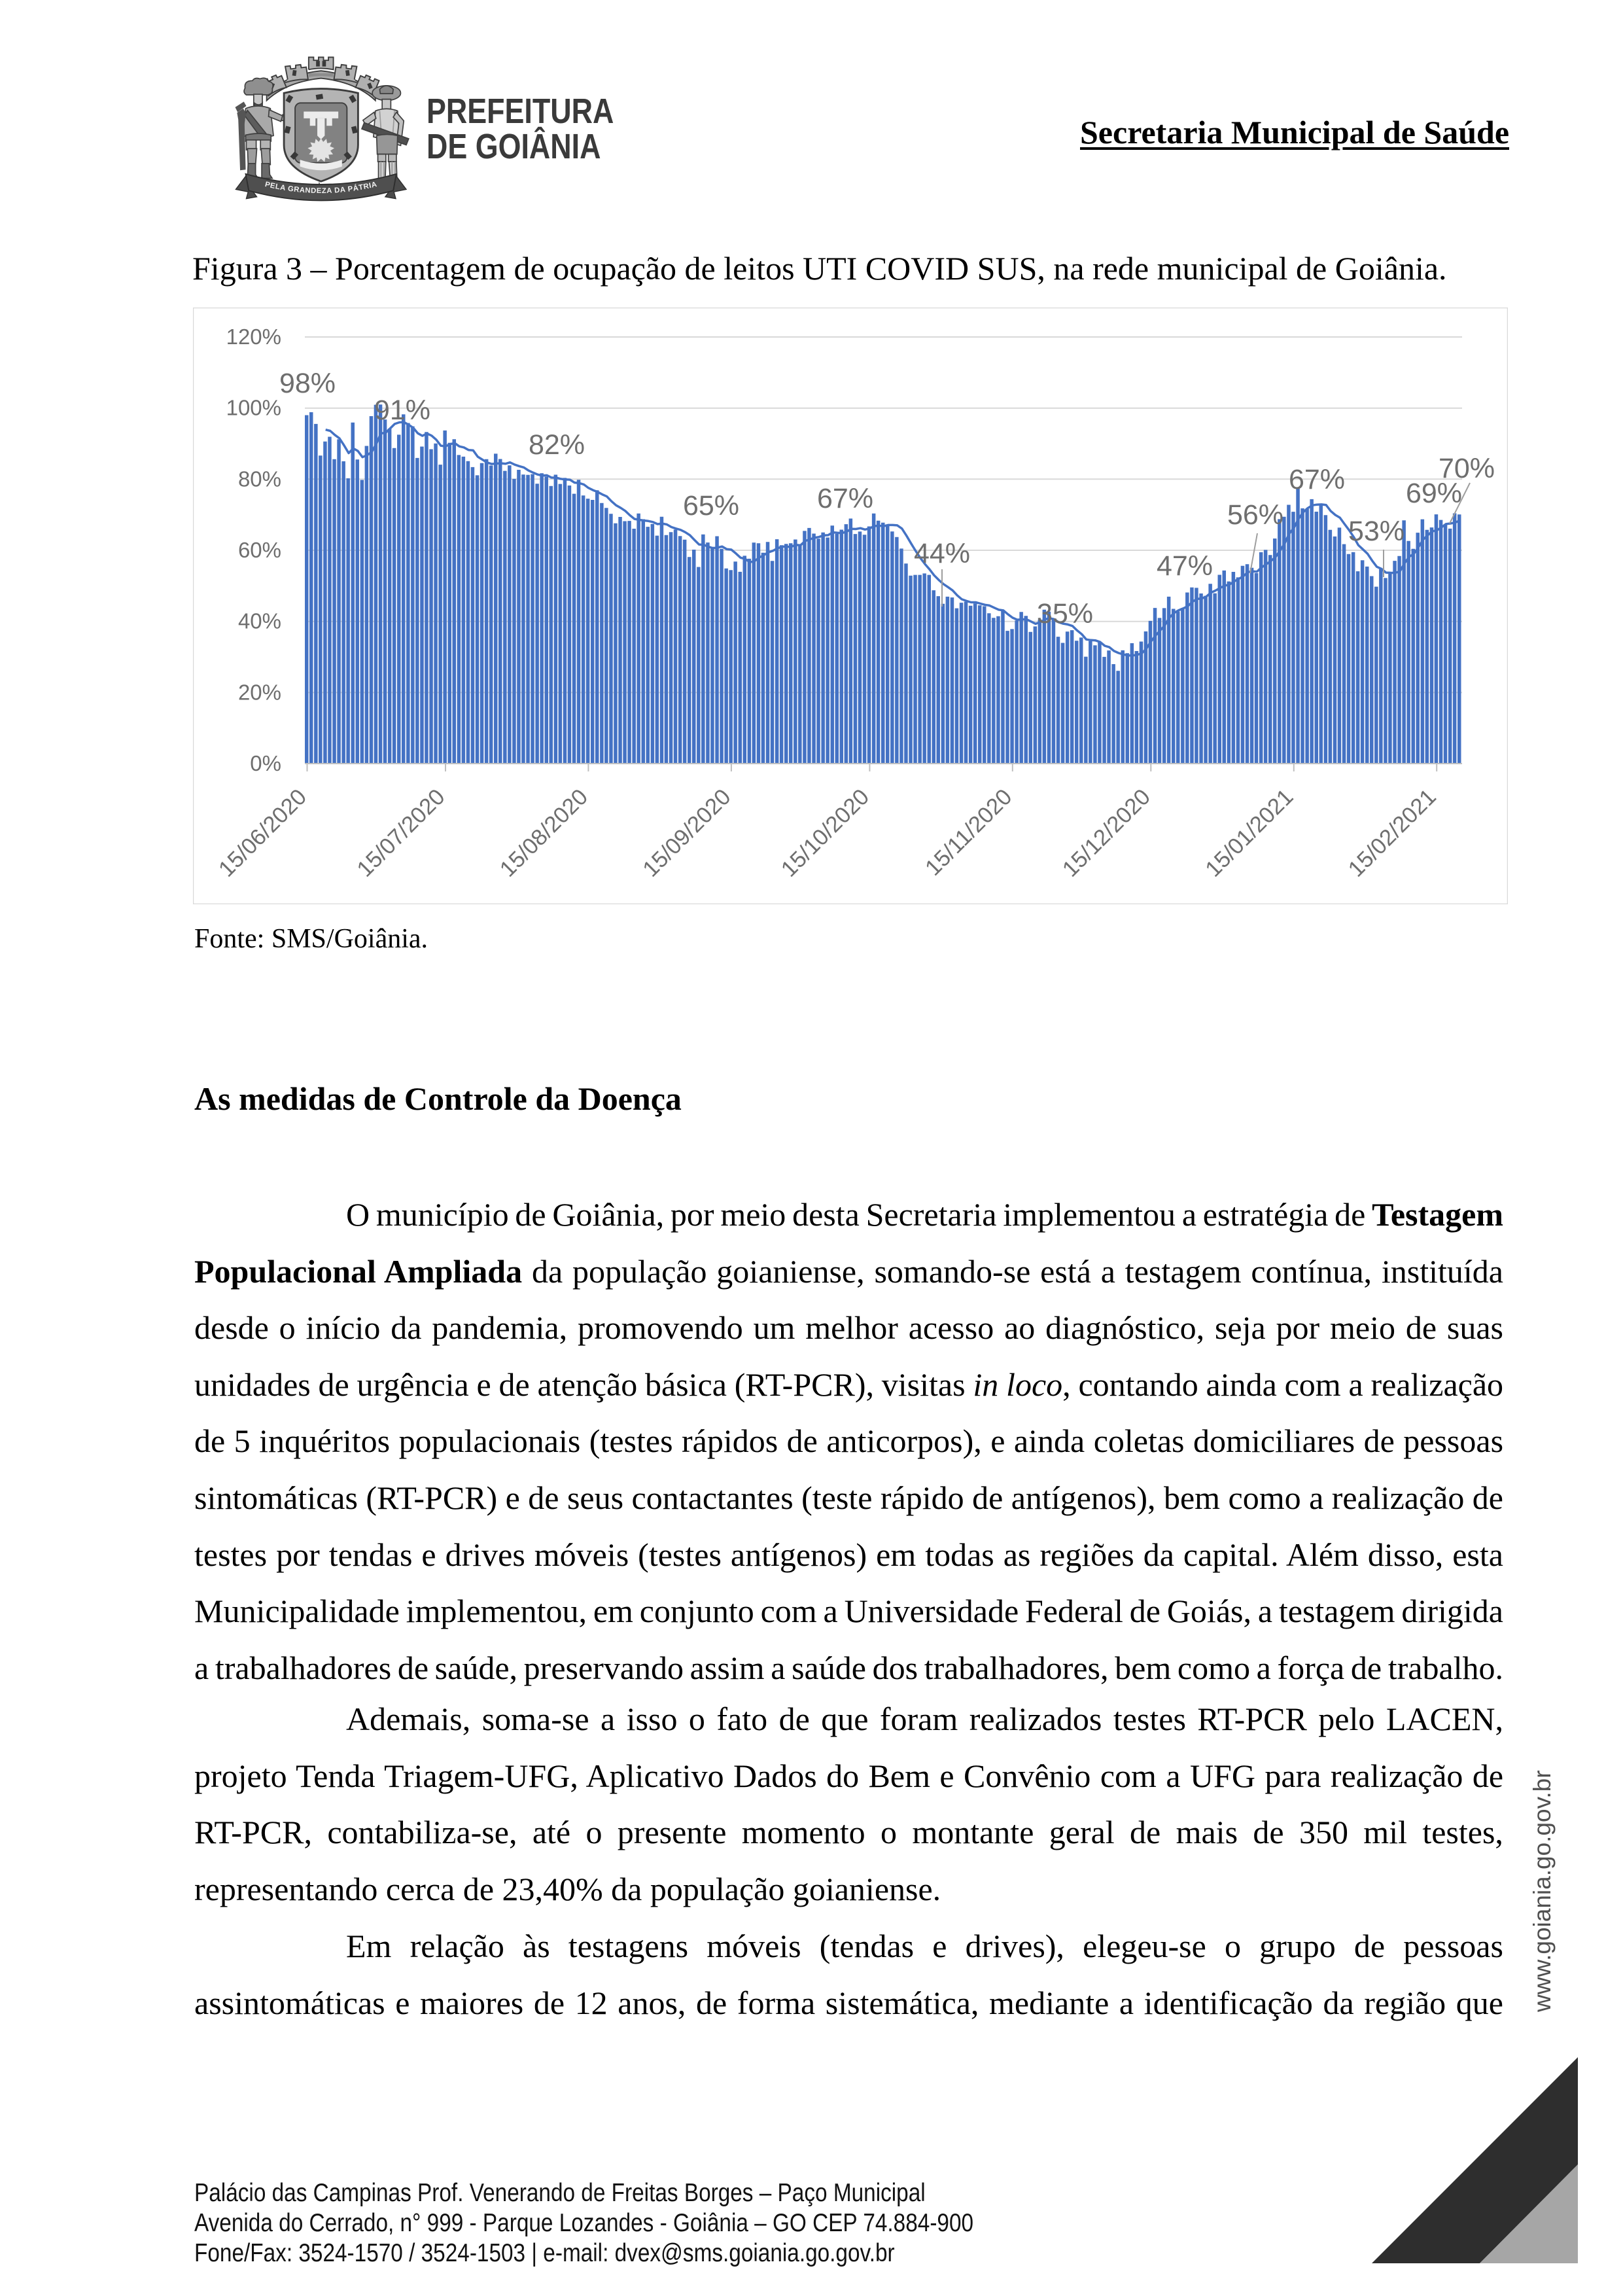  I want to click on svg-text: 98%, so click(308, 383).